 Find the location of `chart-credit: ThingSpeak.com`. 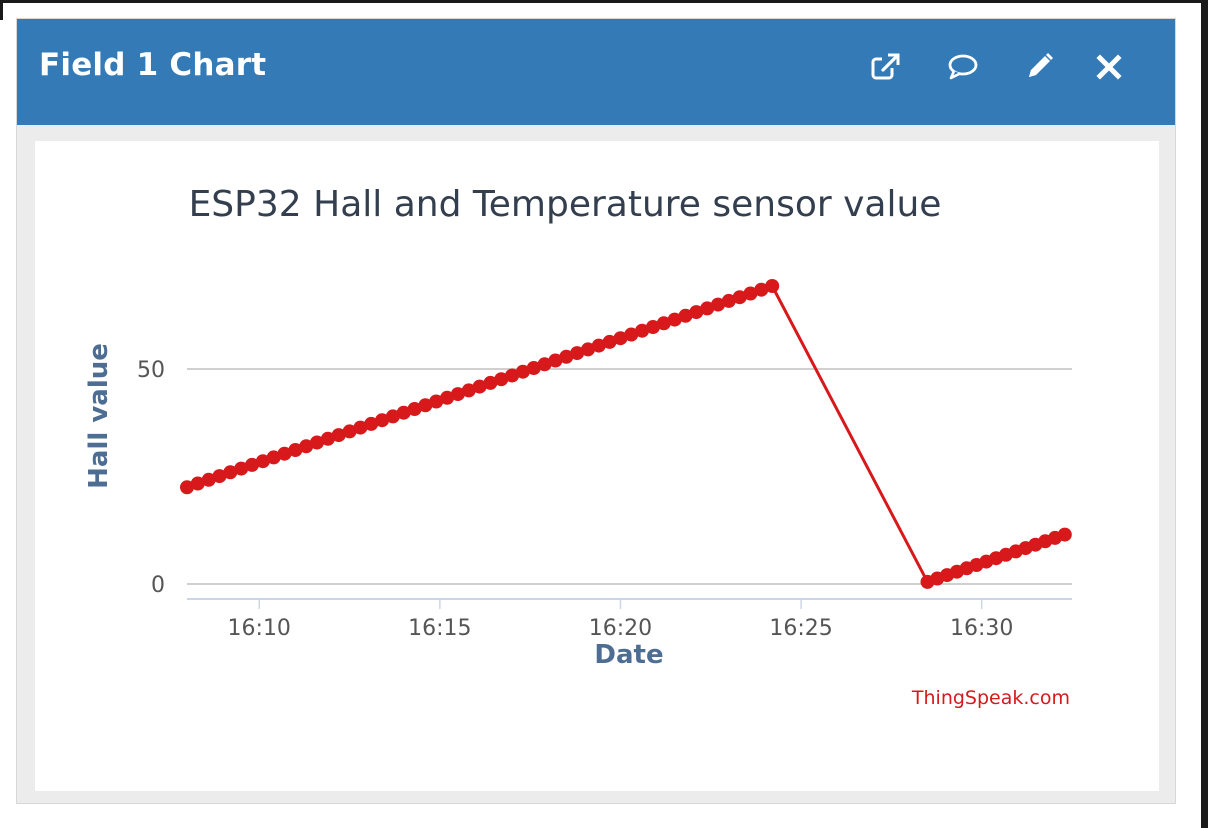

chart-credit: ThingSpeak.com is located at coordinates (990, 698).